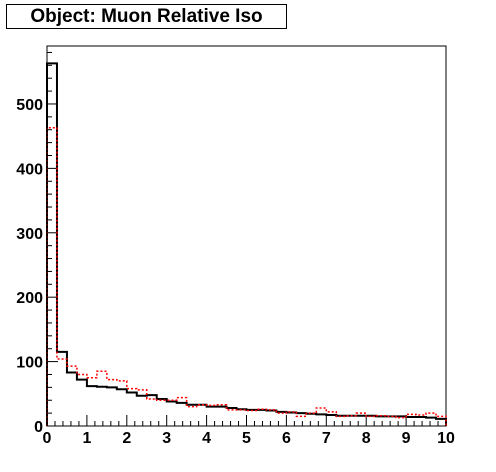 The width and height of the screenshot is (496, 472). Describe the element at coordinates (29, 298) in the screenshot. I see `y-tick-label: 200` at that location.